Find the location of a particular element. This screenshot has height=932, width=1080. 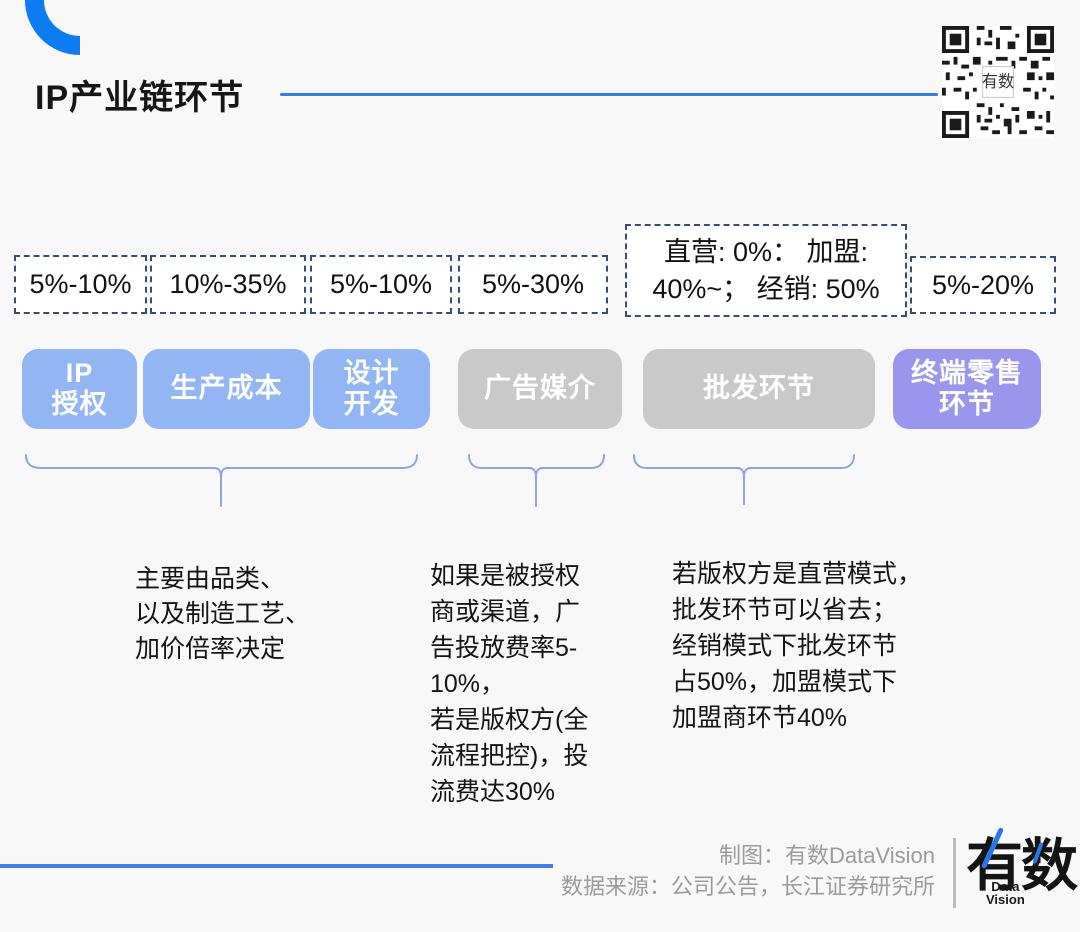

brand-logo-sub: Data Vision is located at coordinates (1005, 893).